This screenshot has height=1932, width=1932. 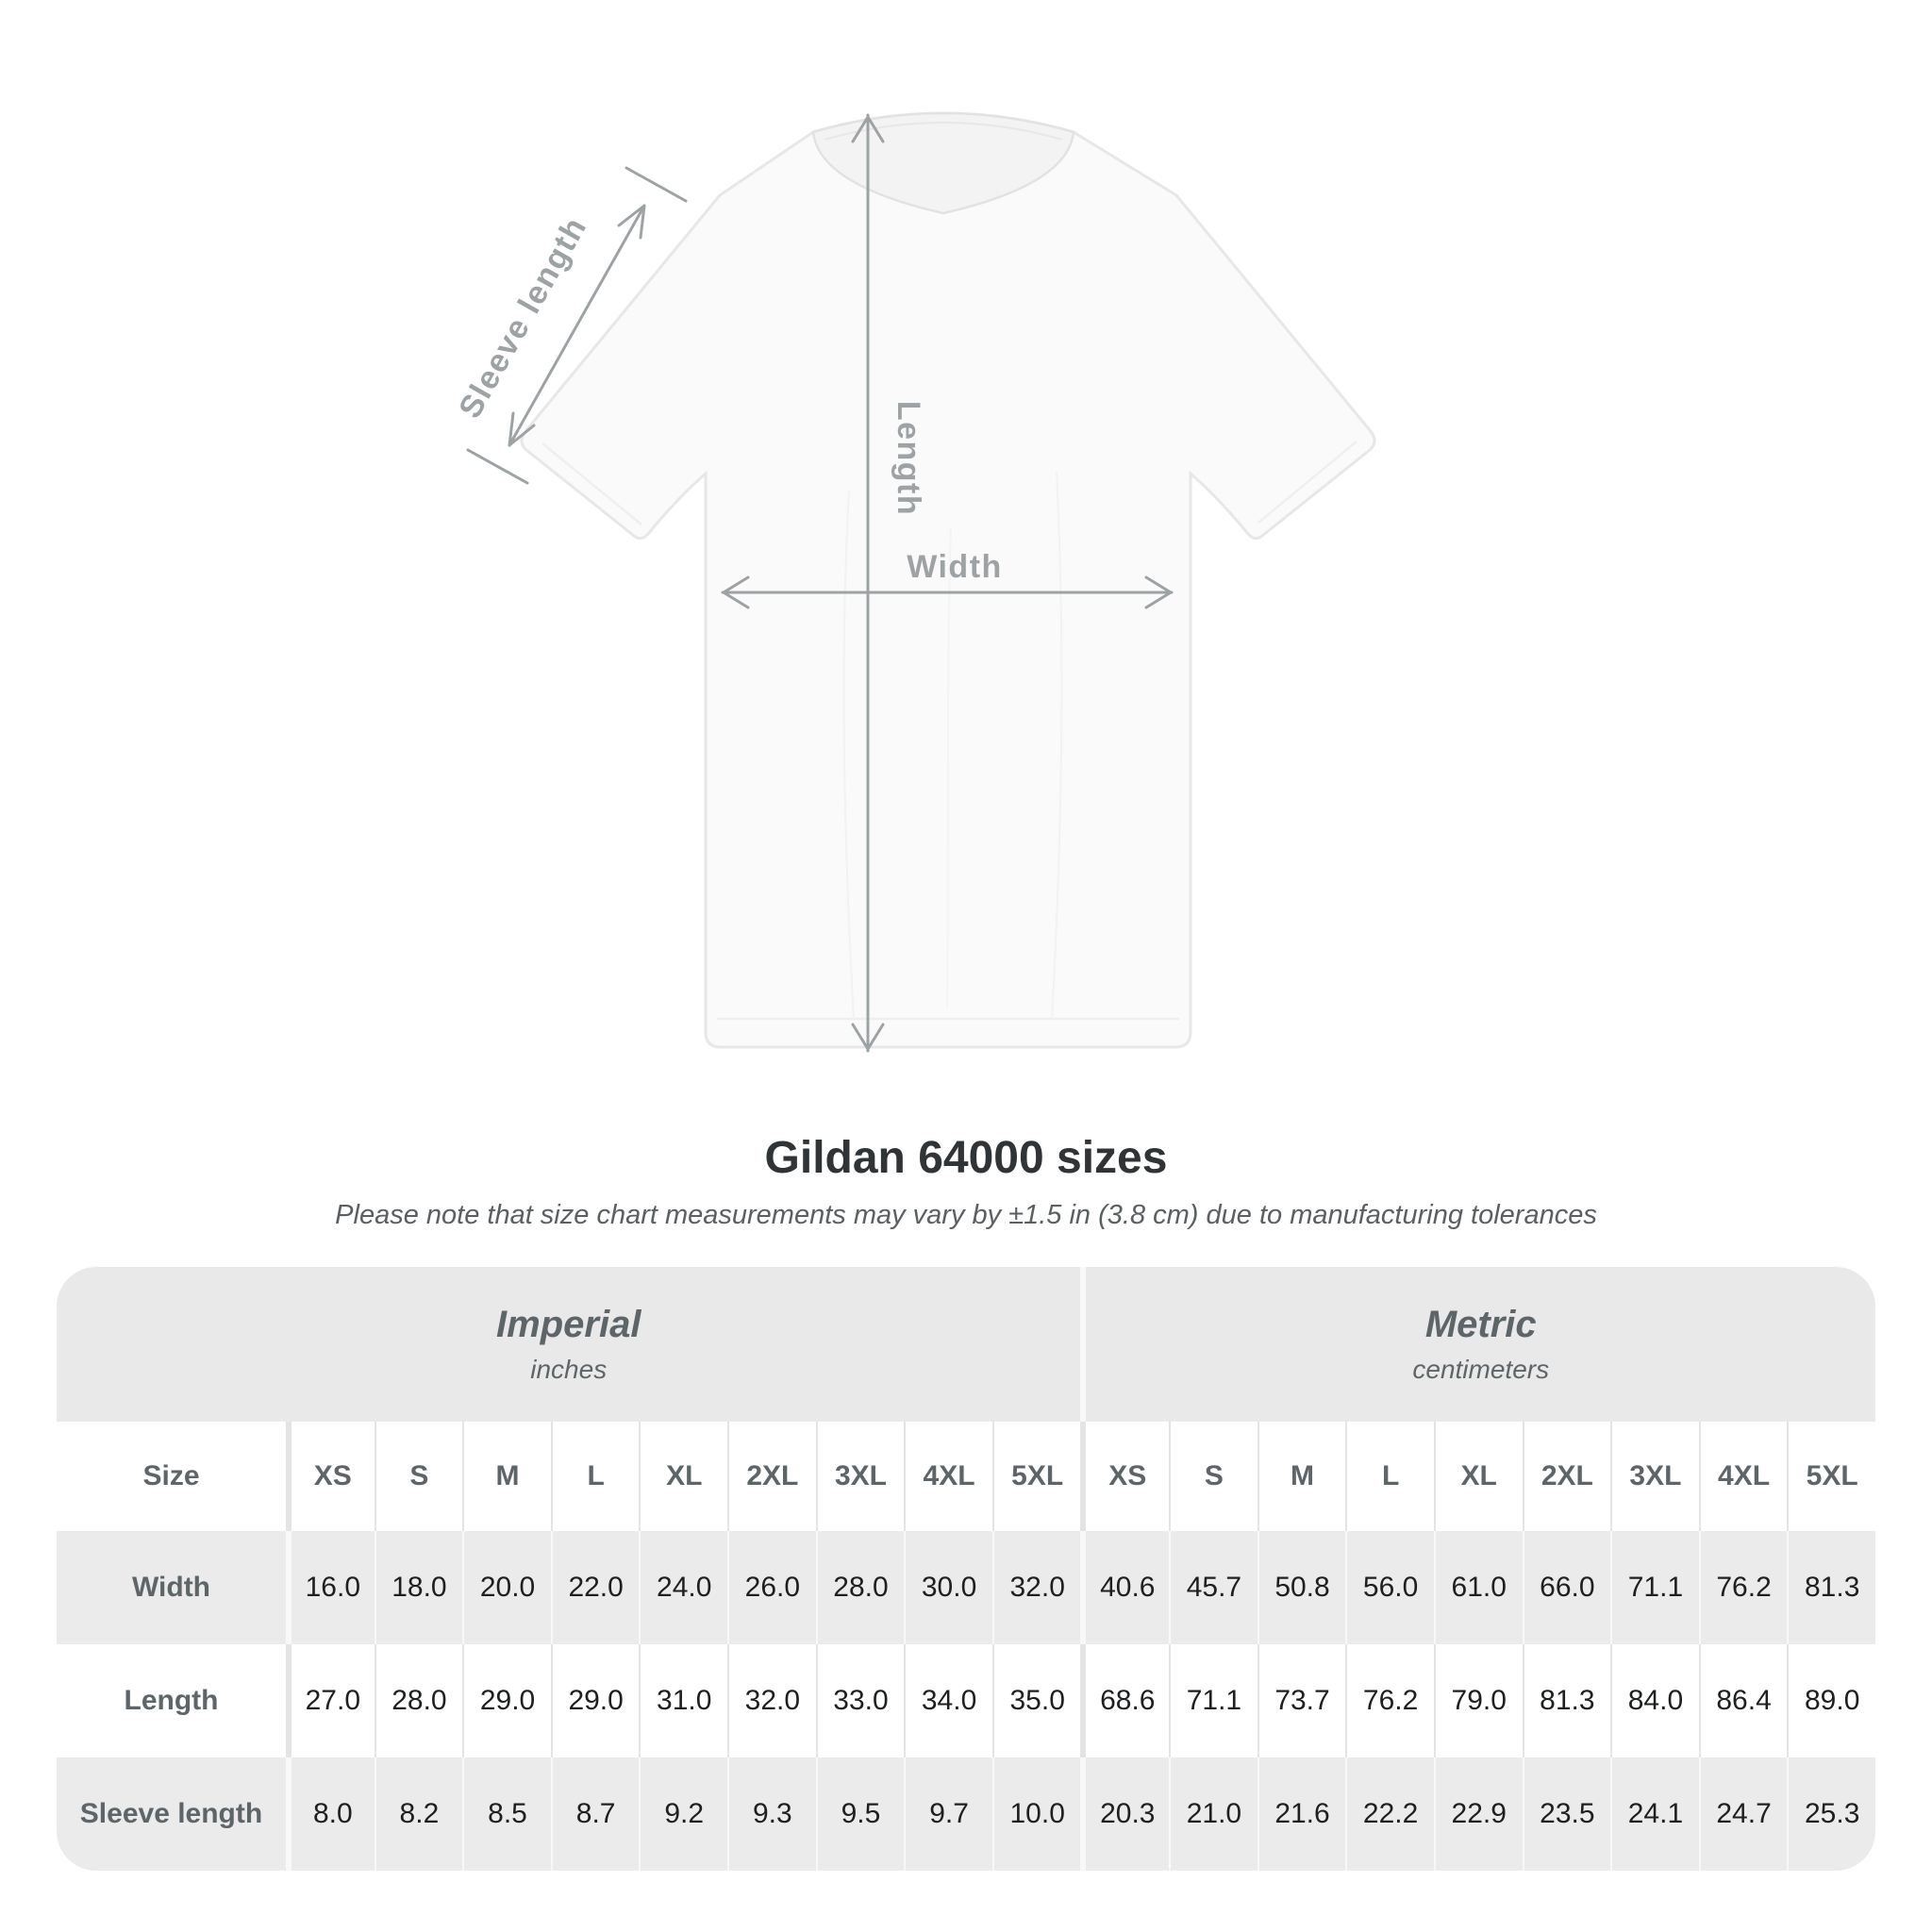 What do you see at coordinates (860, 1476) in the screenshot?
I see `size-header-imperial-3xl: 3XL` at bounding box center [860, 1476].